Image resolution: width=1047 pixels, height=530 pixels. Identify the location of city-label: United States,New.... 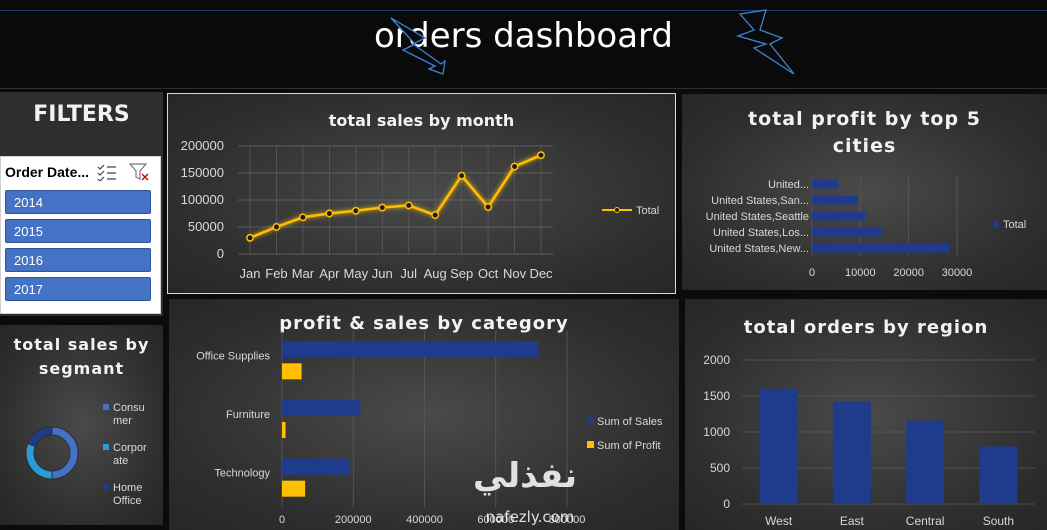
(759, 249).